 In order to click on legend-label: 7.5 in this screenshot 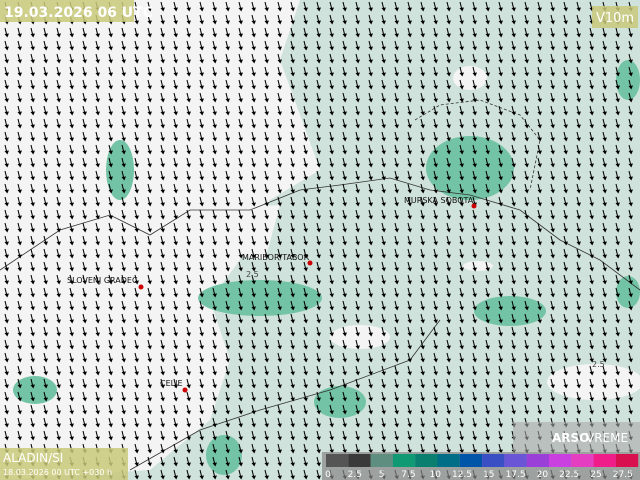, I will do `click(408, 475)`.